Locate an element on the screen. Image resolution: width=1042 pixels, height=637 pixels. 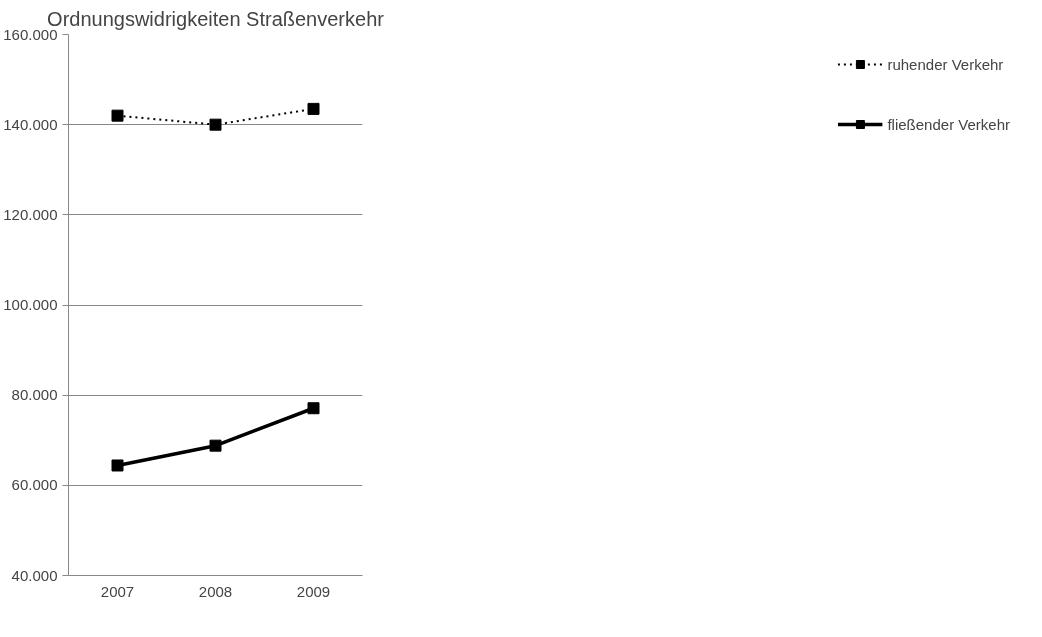
x-tick-label: 2008 is located at coordinates (215, 591).